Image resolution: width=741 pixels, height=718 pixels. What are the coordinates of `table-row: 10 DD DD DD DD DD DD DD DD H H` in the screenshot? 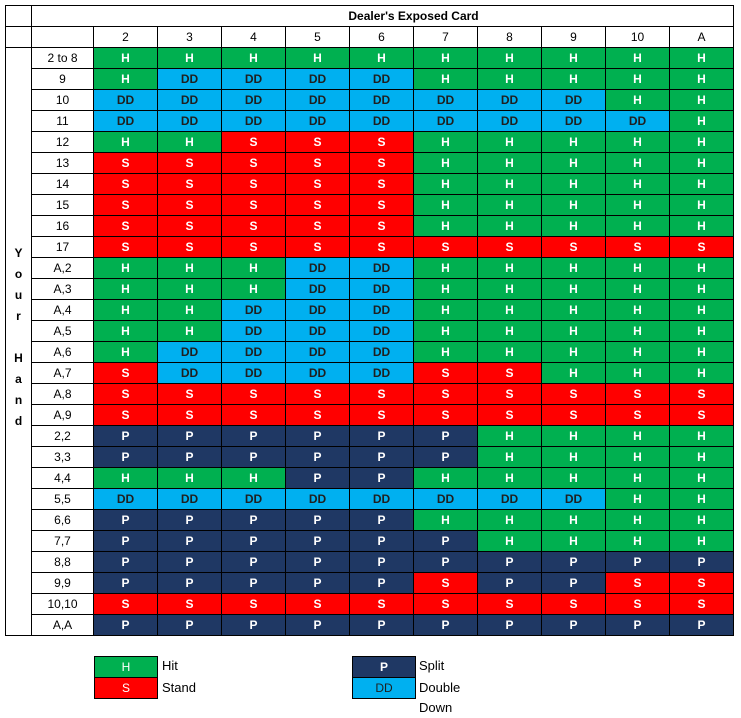 It's located at (370, 100).